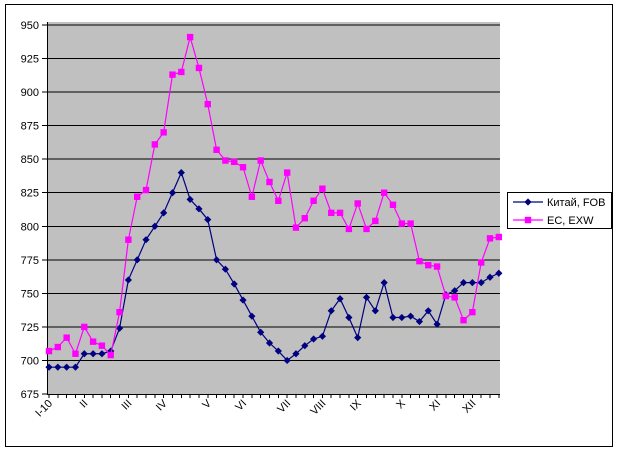 The width and height of the screenshot is (619, 453). I want to click on y-axis-label: 875, so click(30, 127).